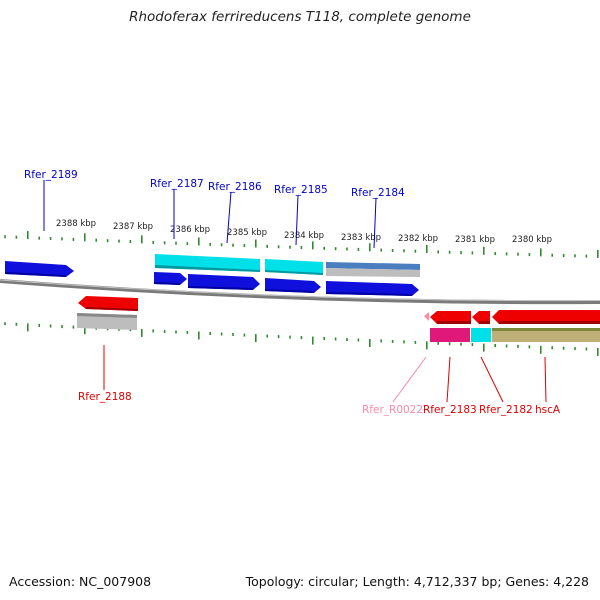  Describe the element at coordinates (392, 410) in the screenshot. I see `gene-label: Rfer_R0022` at that location.